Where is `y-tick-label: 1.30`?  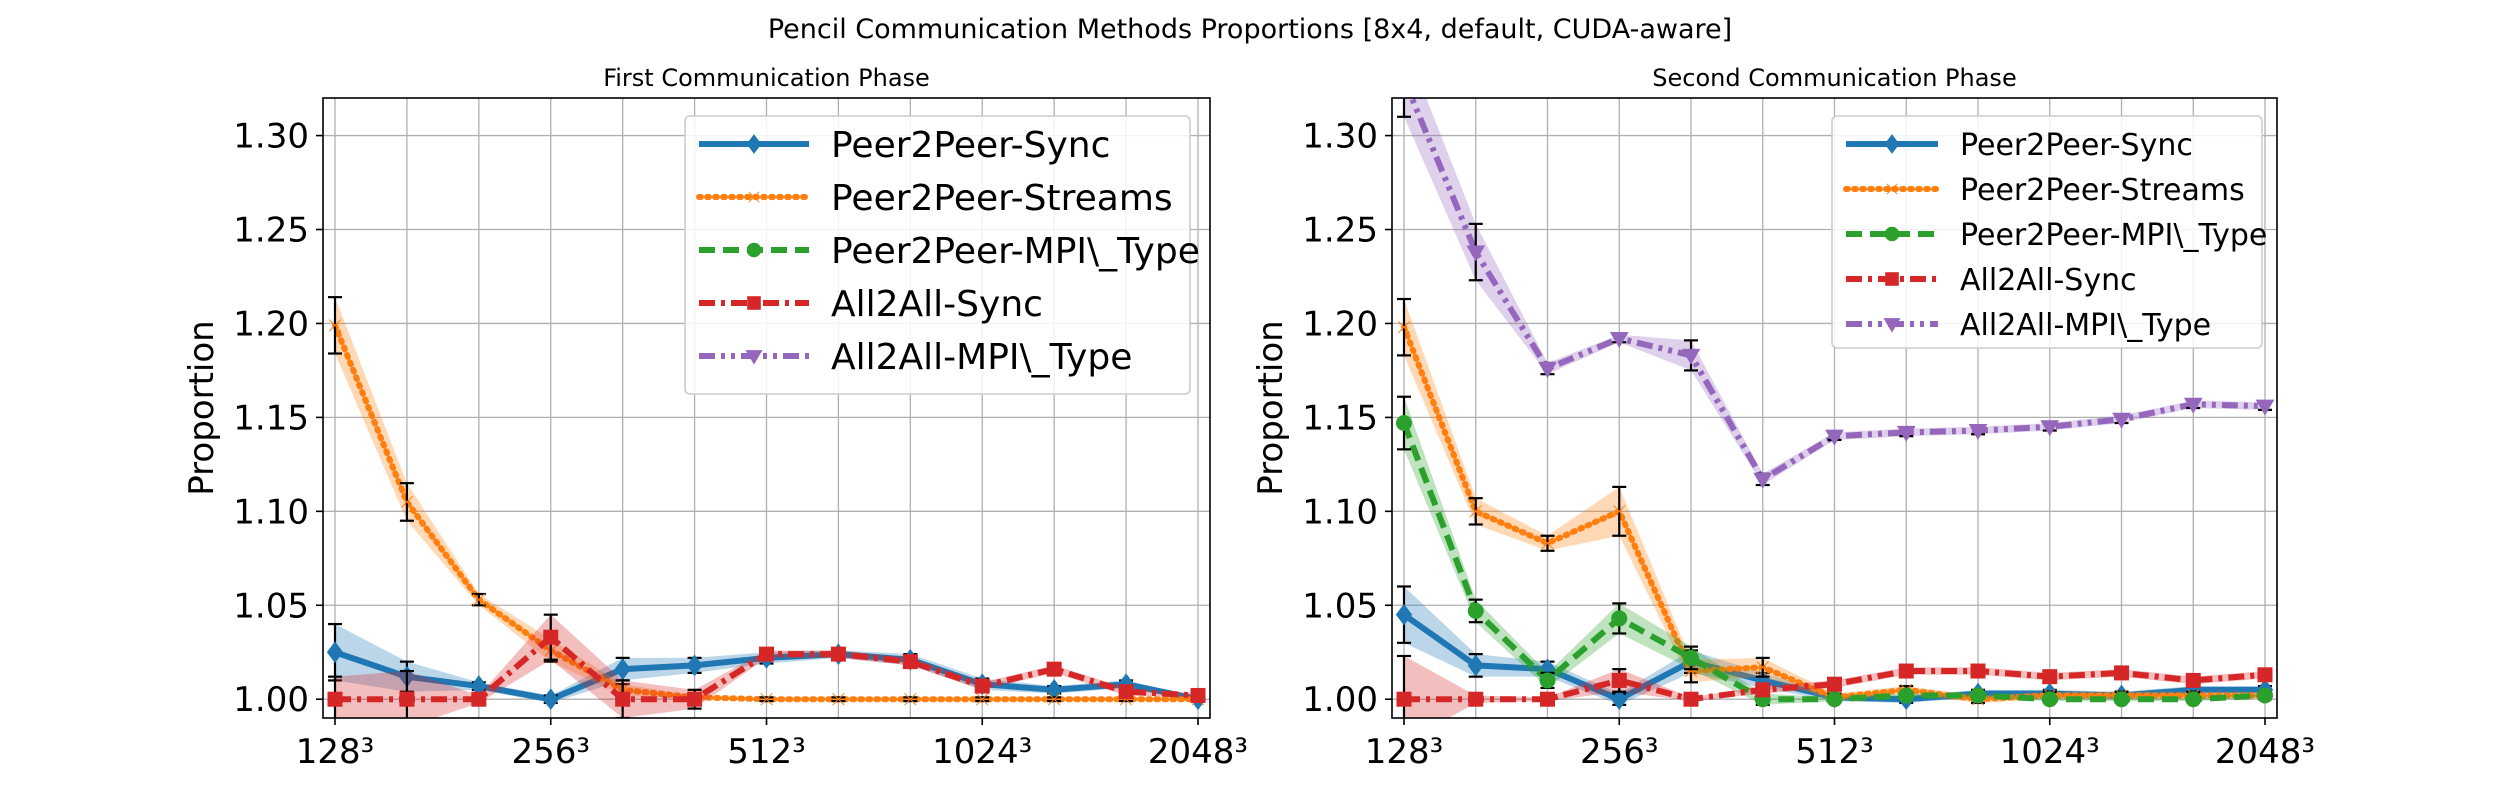
y-tick-label: 1.30 is located at coordinates (271, 137).